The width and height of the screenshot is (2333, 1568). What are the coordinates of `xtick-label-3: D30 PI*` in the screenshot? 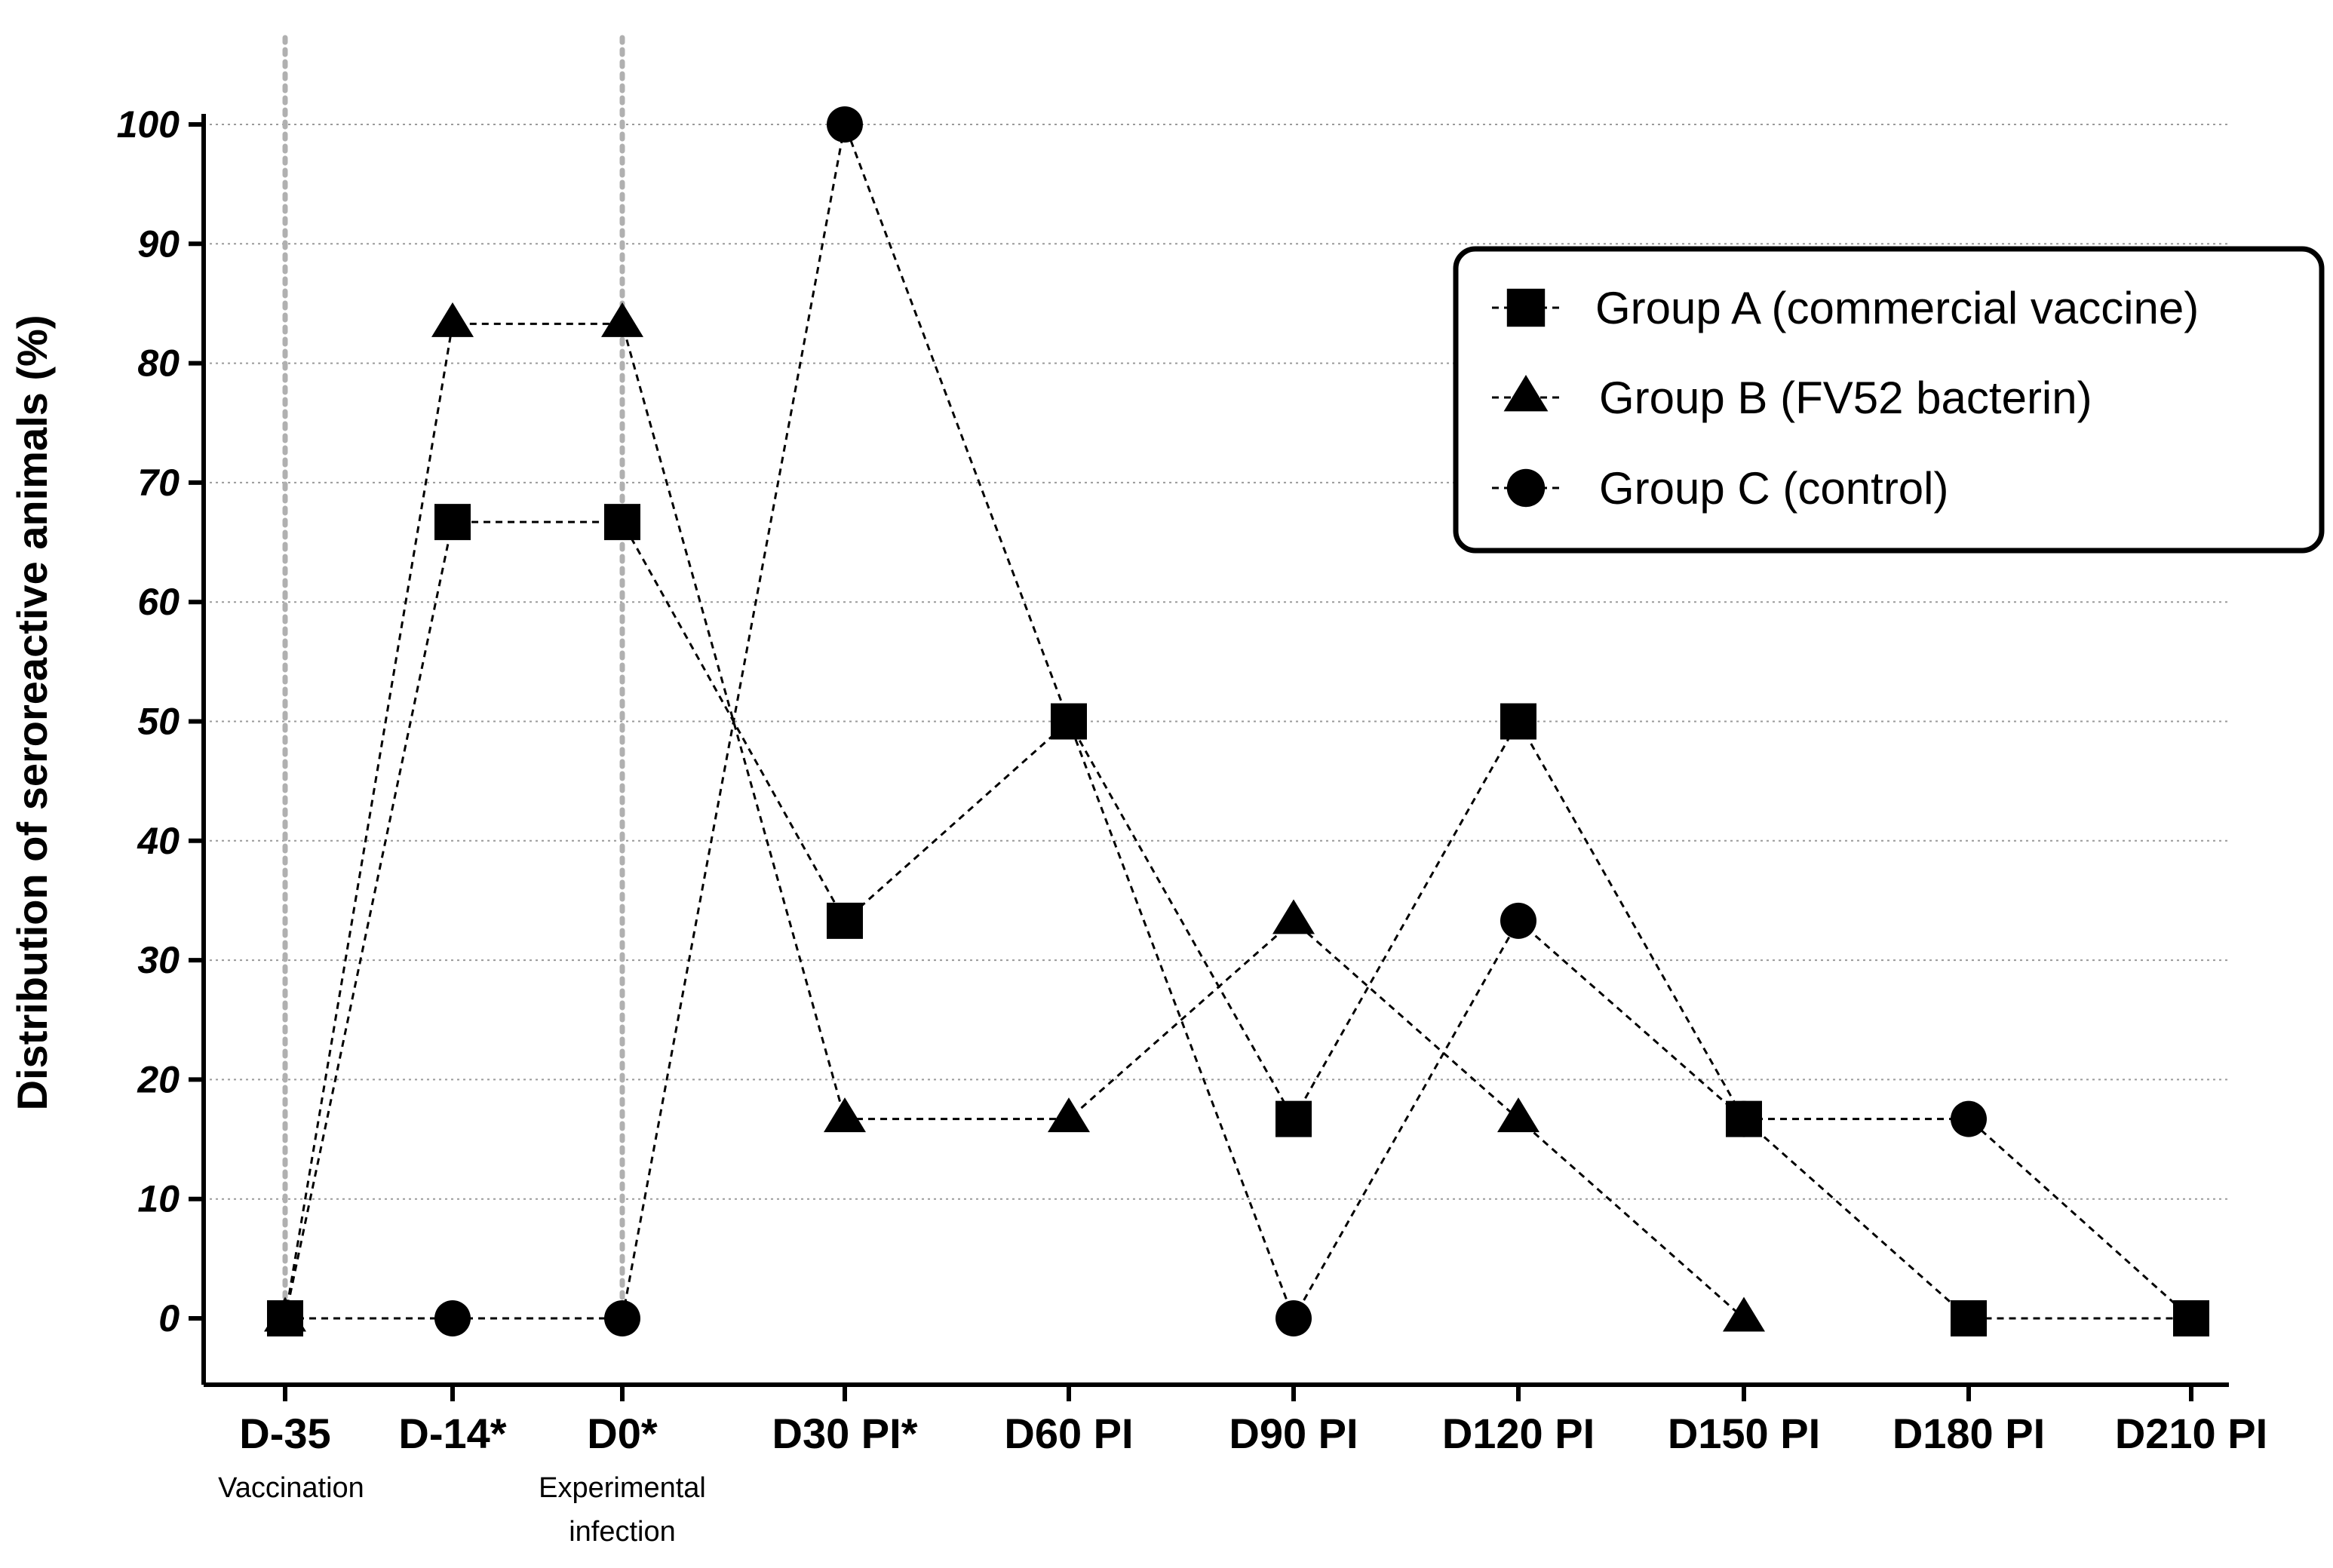 It's located at (845, 1433).